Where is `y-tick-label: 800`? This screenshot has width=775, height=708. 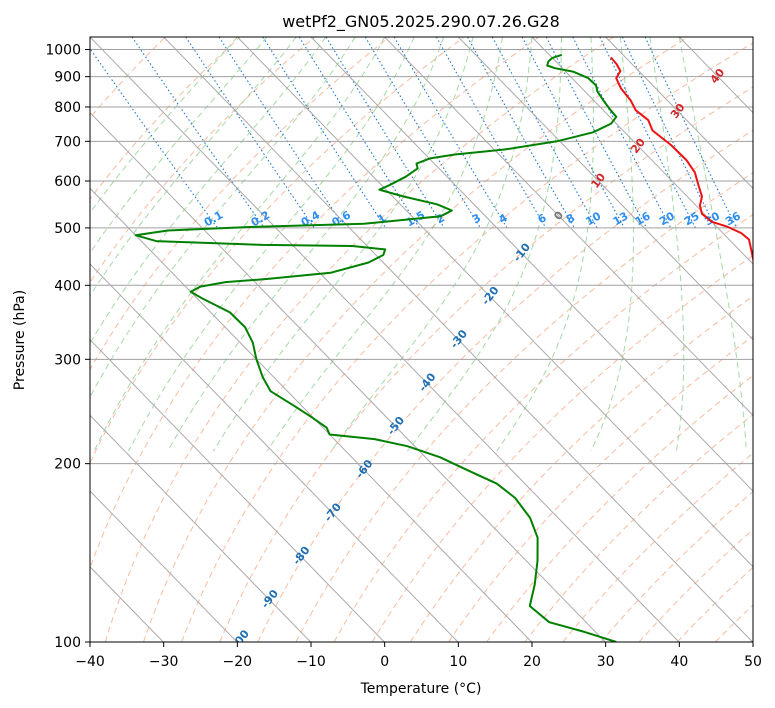
y-tick-label: 800 is located at coordinates (67, 108).